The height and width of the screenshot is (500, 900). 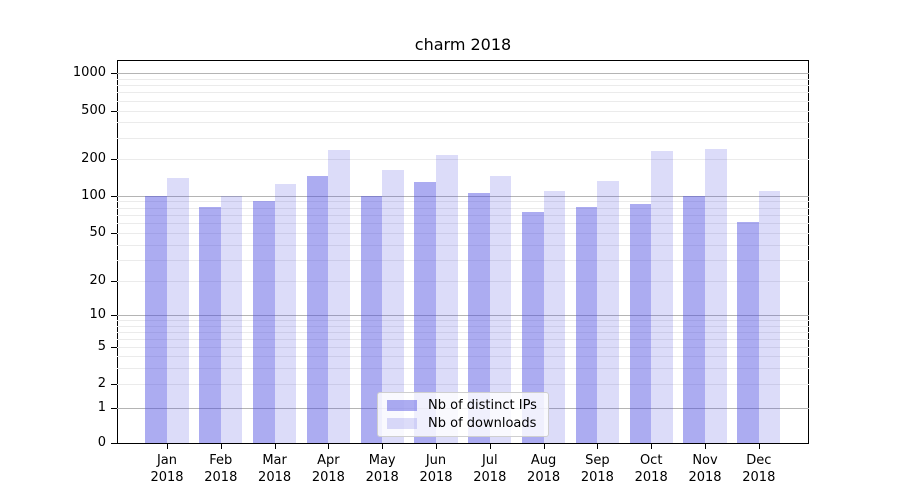 I want to click on y-tick-label: 50, so click(x=97, y=233).